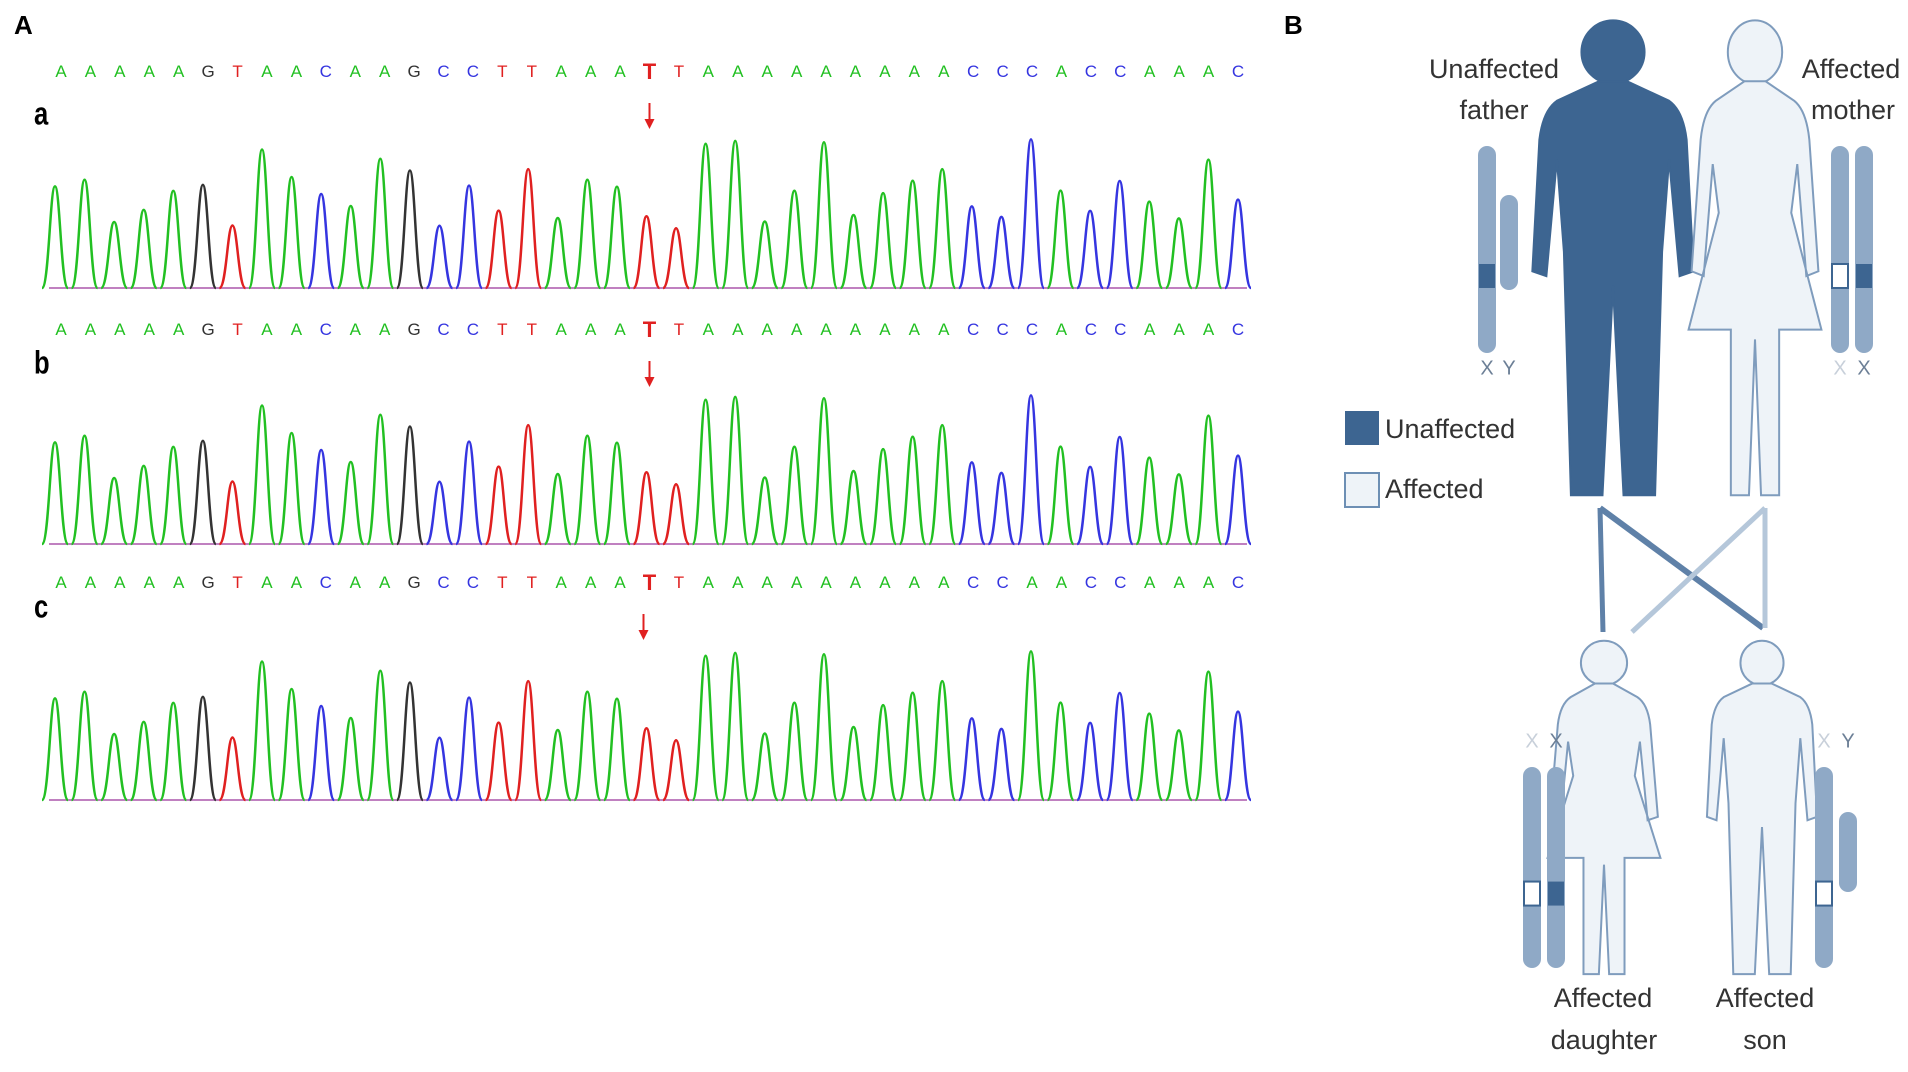 This screenshot has height=1072, width=1908. Describe the element at coordinates (1450, 429) in the screenshot. I see `legend-label: Unaffected` at that location.